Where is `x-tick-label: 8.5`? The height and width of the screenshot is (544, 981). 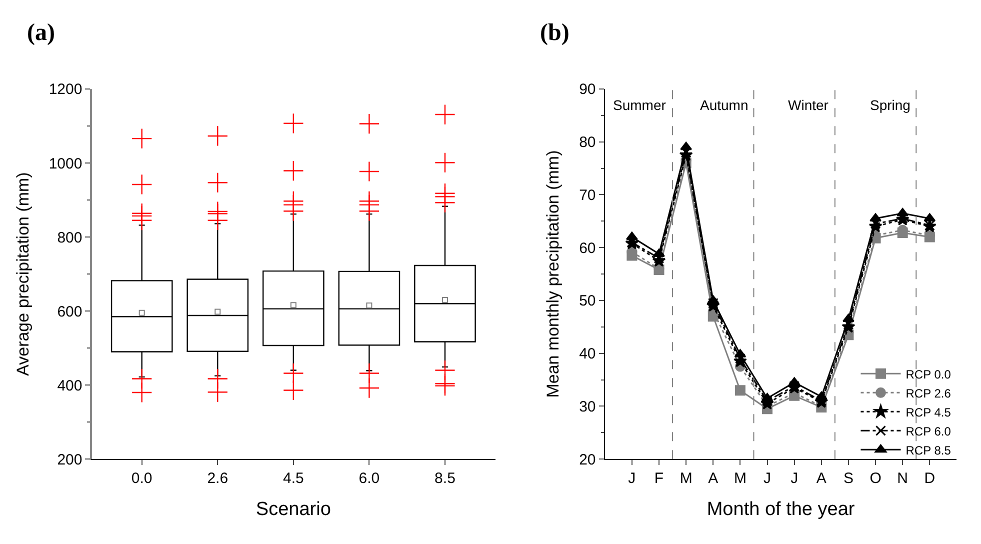 x-tick-label: 8.5 is located at coordinates (445, 479).